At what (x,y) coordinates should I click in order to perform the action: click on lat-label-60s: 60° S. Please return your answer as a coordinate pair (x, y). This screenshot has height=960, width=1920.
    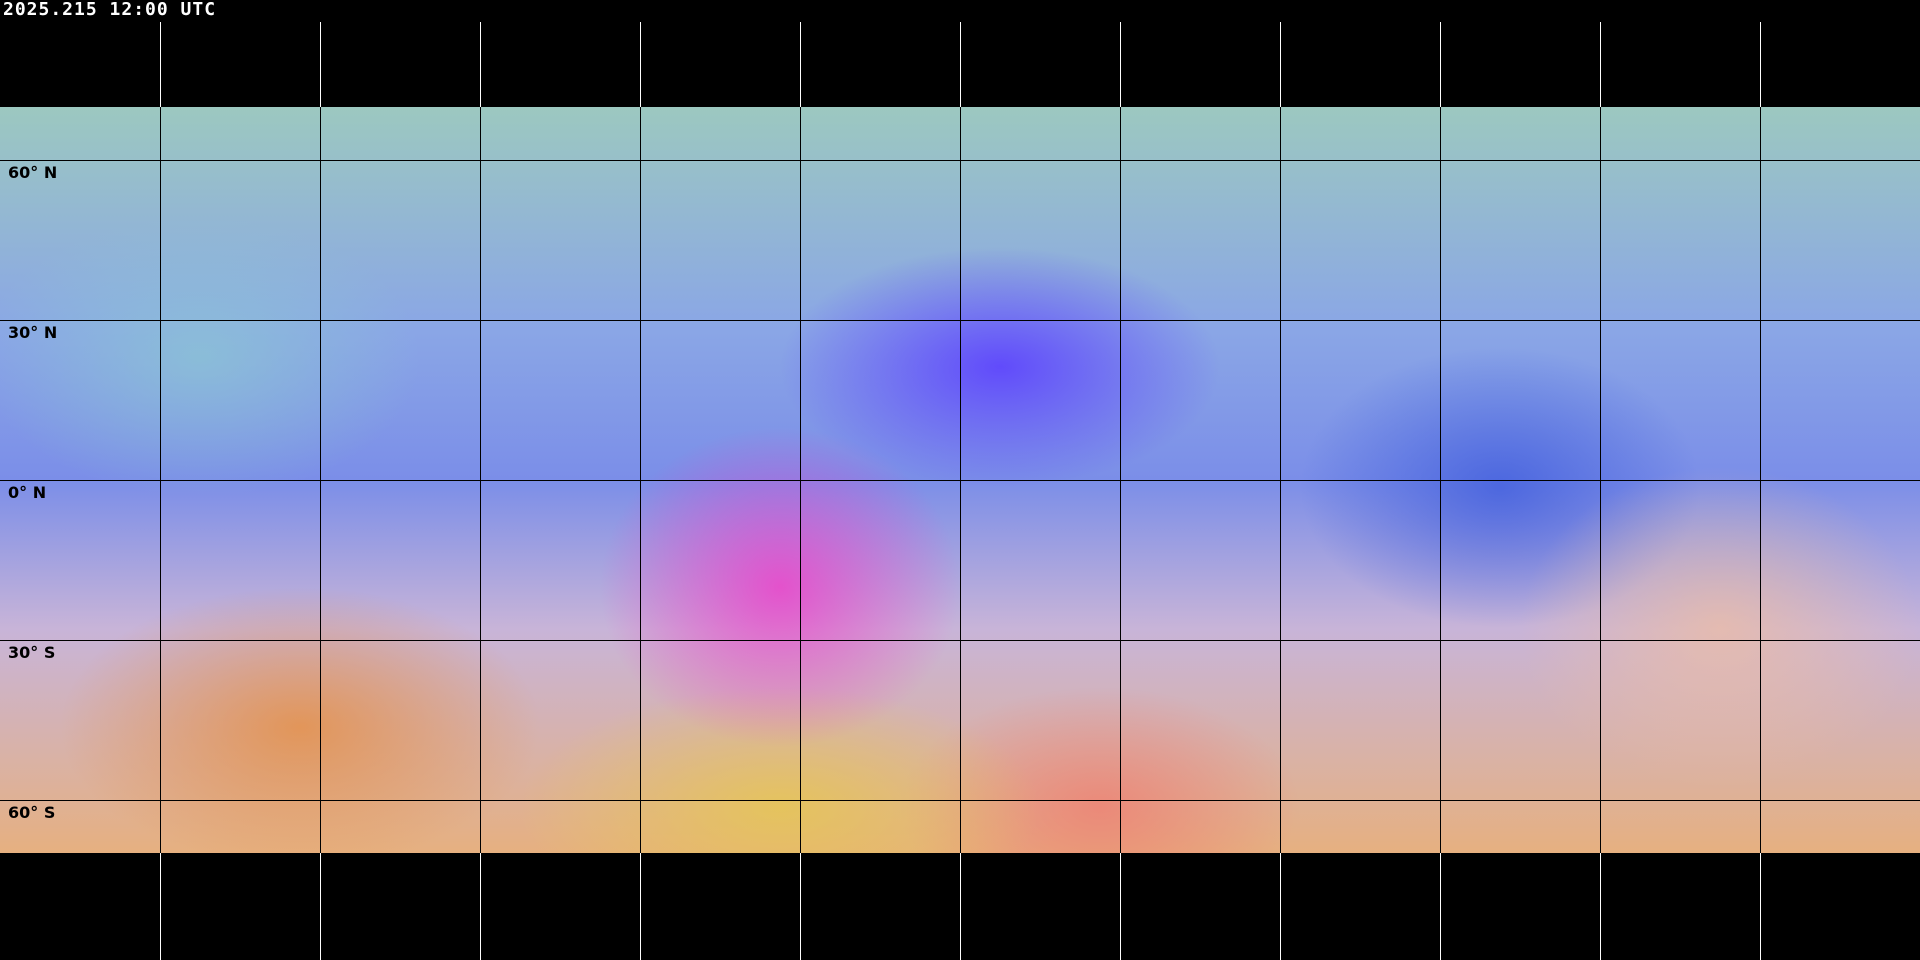
    Looking at the image, I should click on (32, 812).